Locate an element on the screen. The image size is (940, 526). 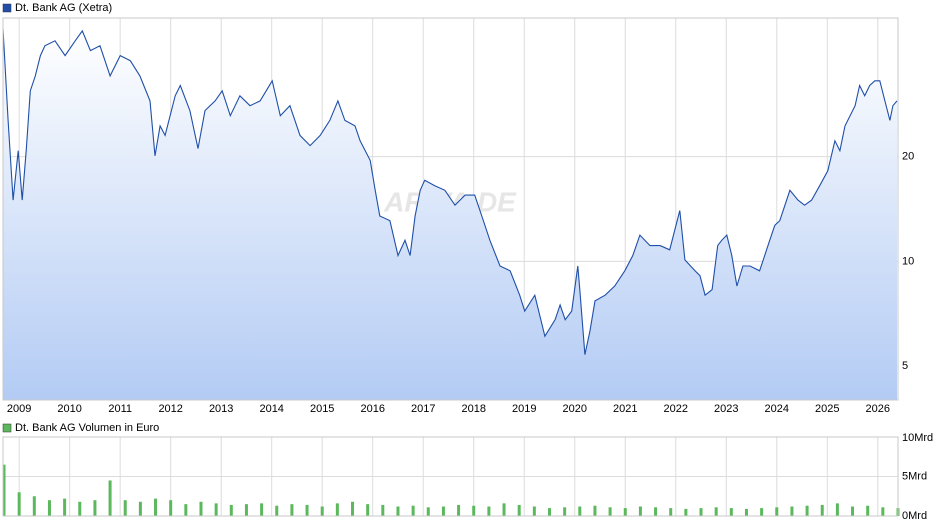
x-tick-label: 2025 is located at coordinates (827, 409).